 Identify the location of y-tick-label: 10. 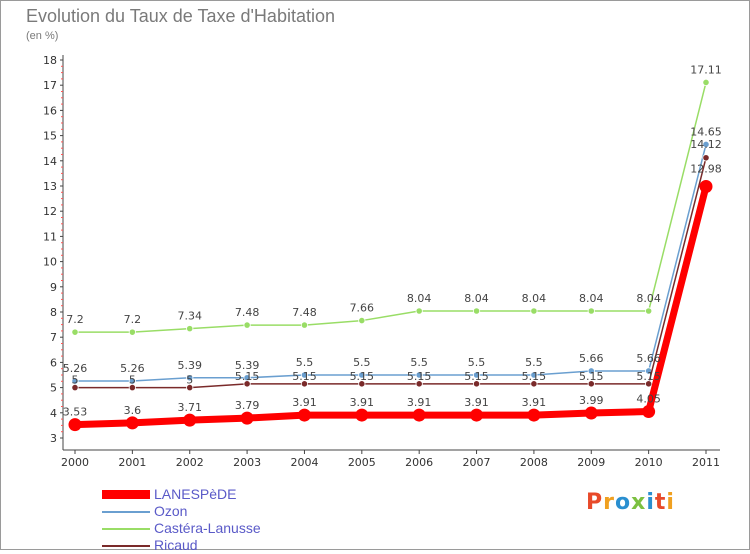
(50, 262).